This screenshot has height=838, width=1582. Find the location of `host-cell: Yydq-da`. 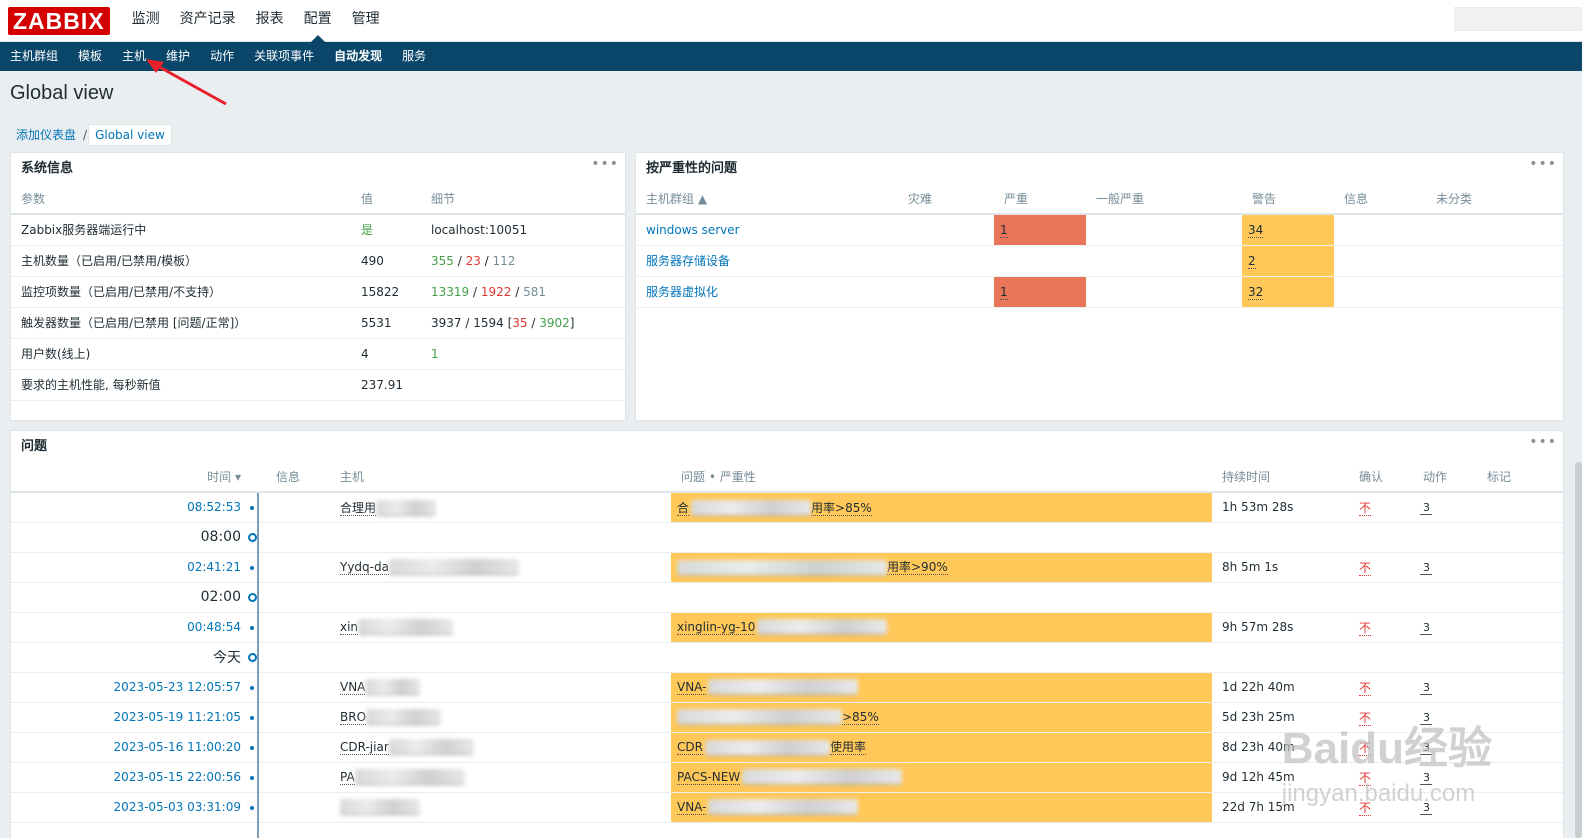

host-cell: Yydq-da is located at coordinates (500, 567).